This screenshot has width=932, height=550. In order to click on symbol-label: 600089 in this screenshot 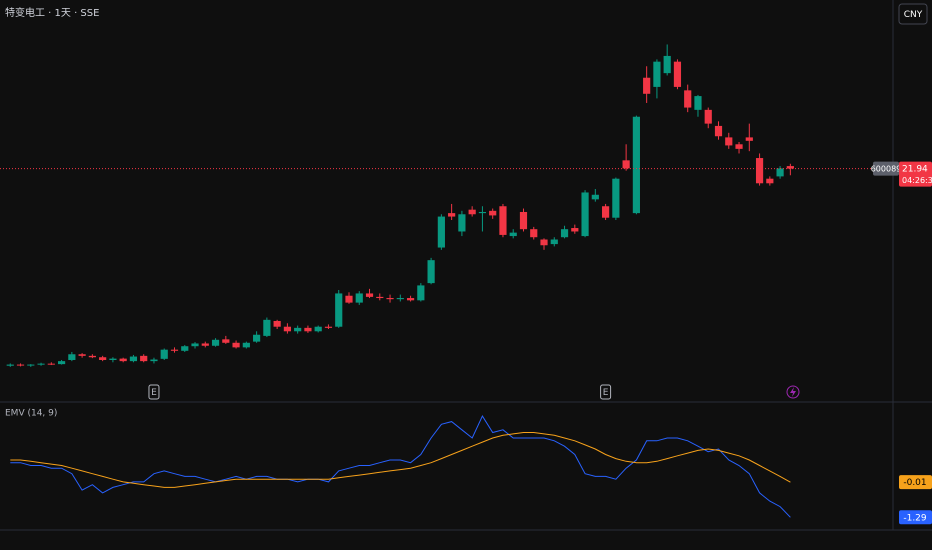, I will do `click(886, 169)`.